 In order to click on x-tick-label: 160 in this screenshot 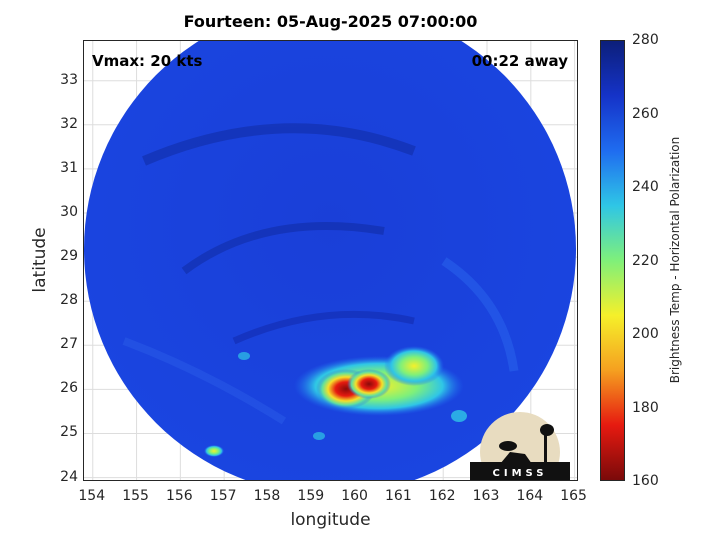, I will do `click(354, 496)`.